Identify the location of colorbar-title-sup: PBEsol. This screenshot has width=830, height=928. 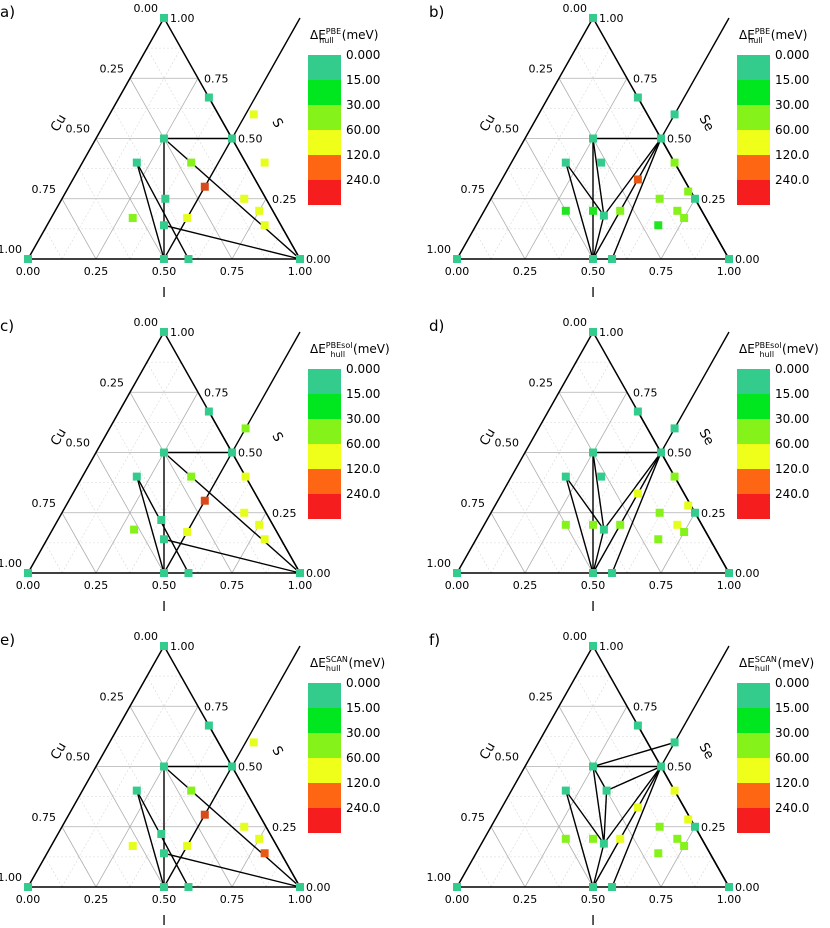
(339, 345).